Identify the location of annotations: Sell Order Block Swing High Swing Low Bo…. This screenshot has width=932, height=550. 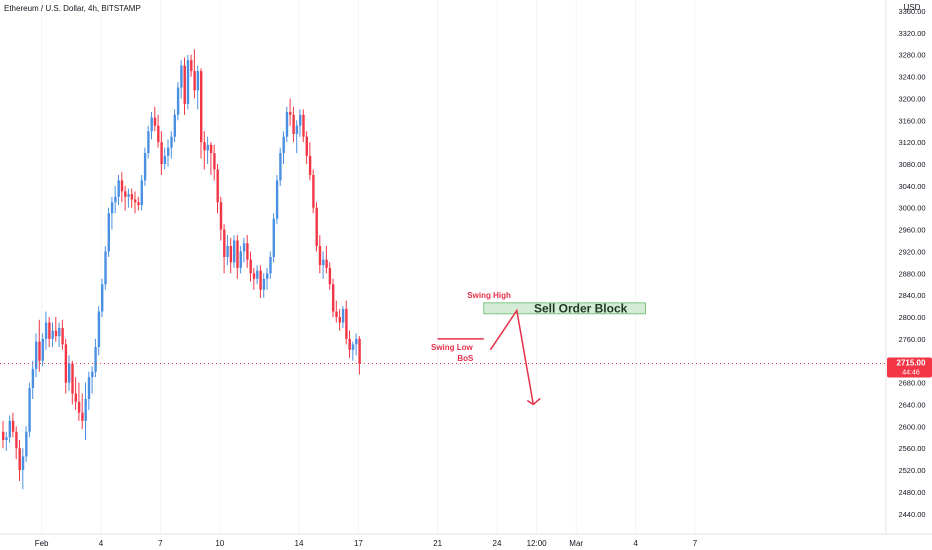
(538, 348).